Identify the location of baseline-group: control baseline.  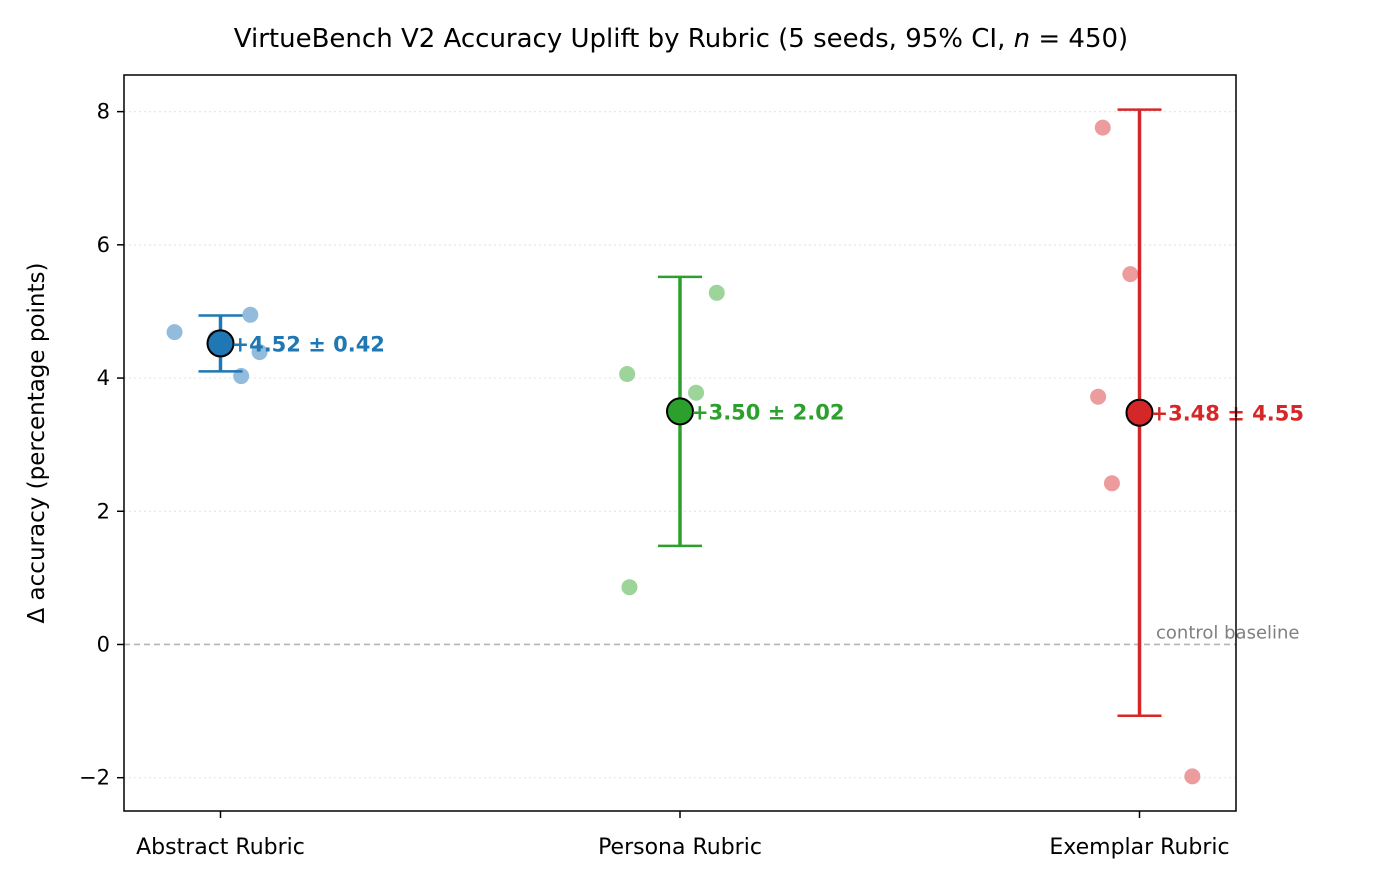
(712, 634).